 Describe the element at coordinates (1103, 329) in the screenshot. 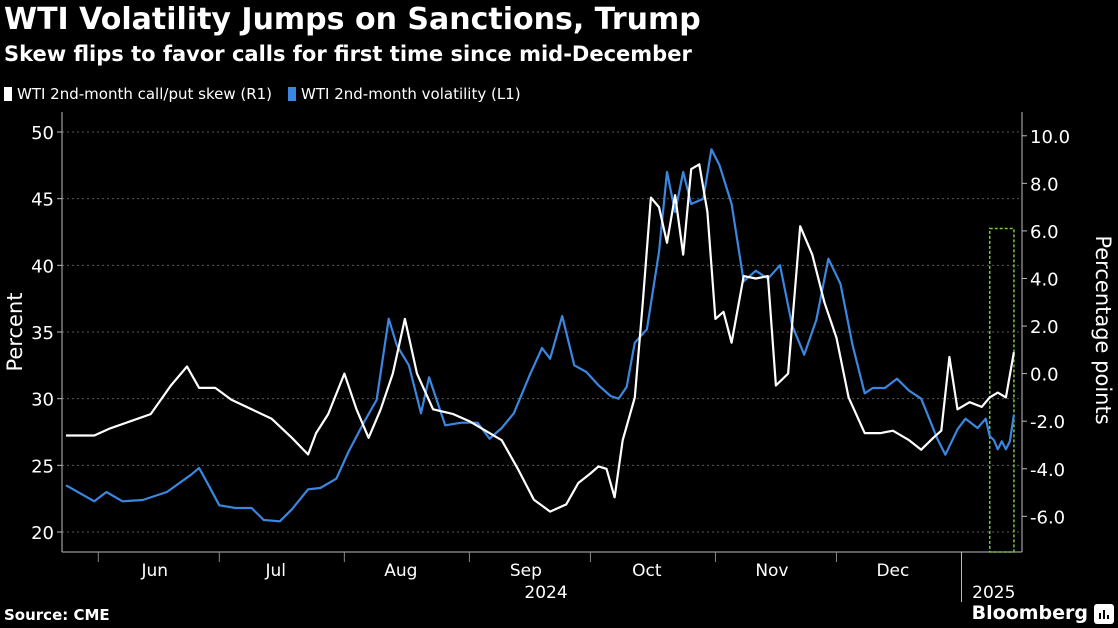

I see `right-axis-title: Percentage points` at that location.